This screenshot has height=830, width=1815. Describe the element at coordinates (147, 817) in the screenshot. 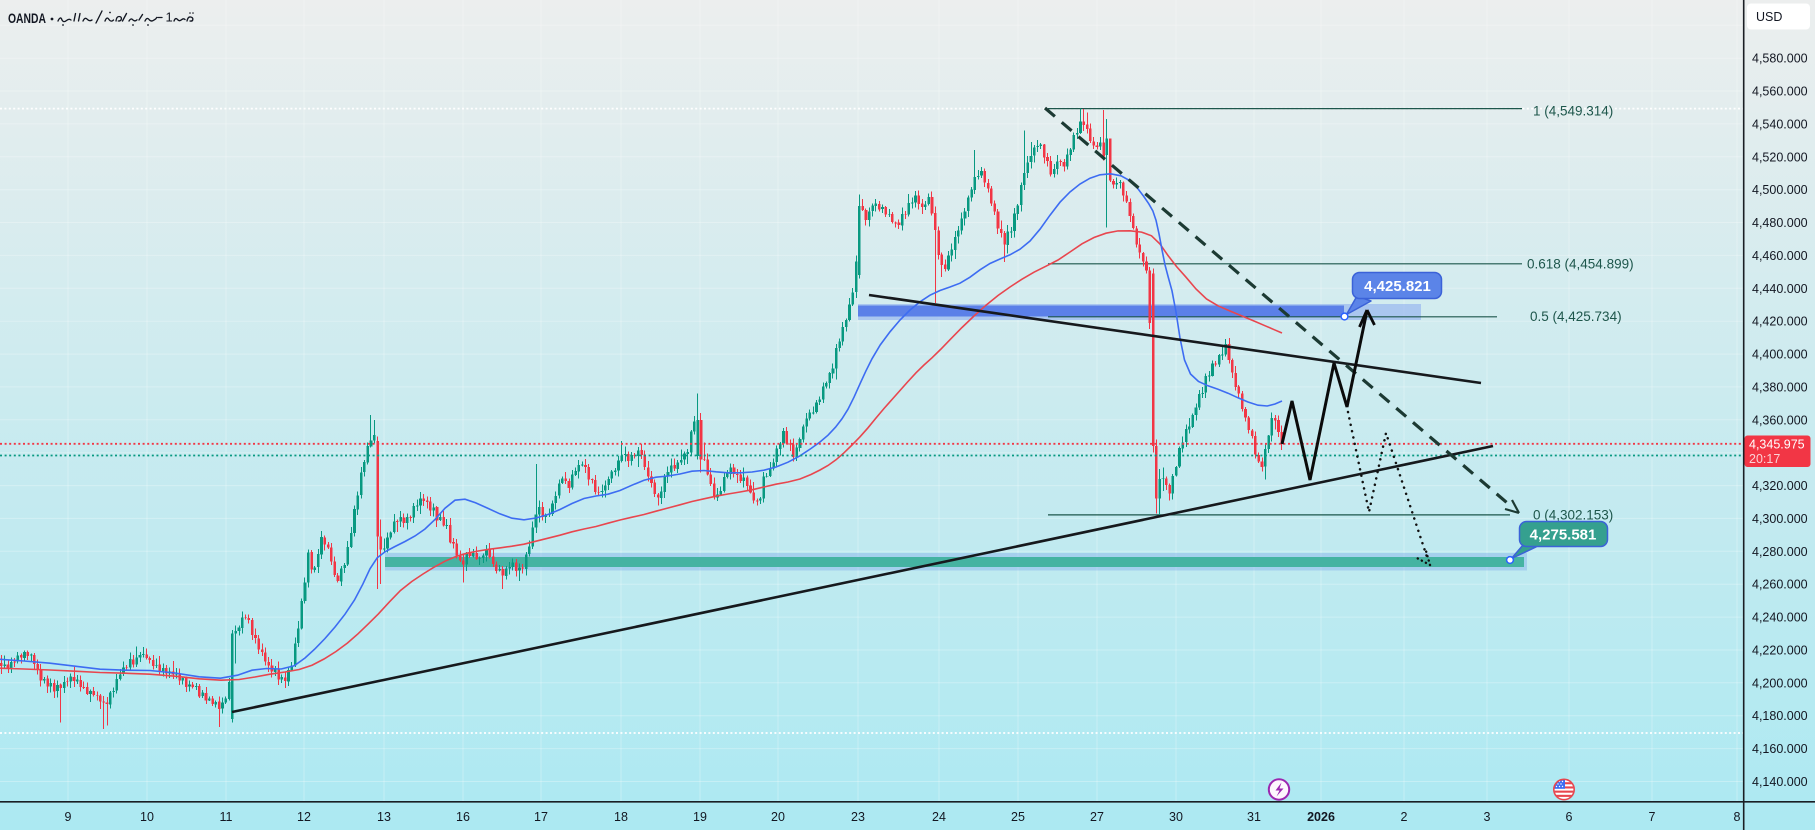

I see `svg-text: 10` at that location.